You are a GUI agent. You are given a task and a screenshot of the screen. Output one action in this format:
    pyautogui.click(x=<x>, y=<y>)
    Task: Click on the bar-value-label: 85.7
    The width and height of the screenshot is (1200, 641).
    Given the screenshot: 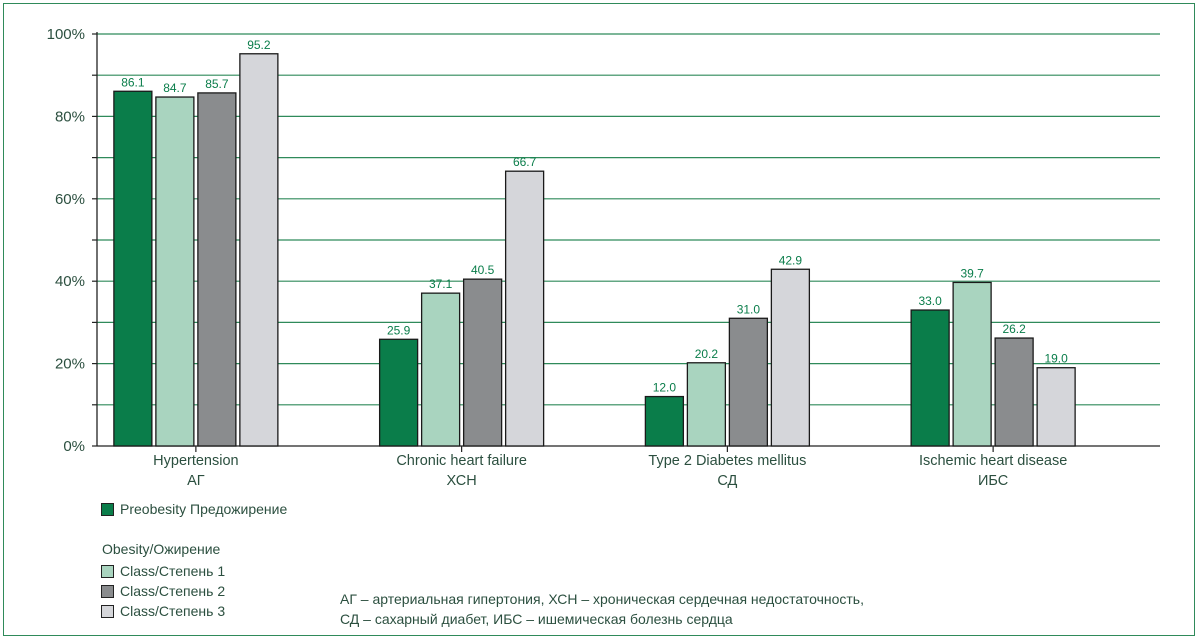 What is the action you would take?
    pyautogui.click(x=217, y=84)
    